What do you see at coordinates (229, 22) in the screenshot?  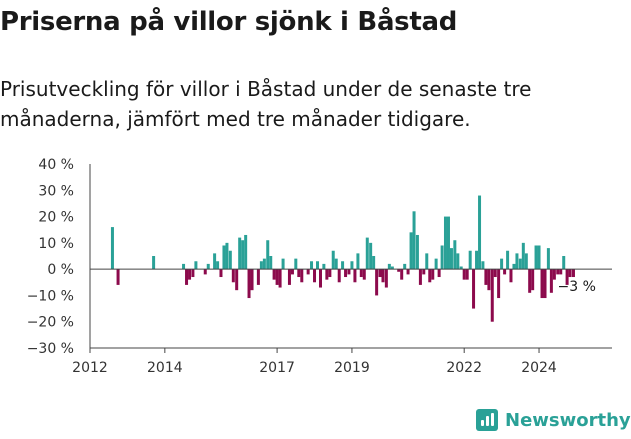 I see `chart-title: Priserna på villor sjönk i Båstad` at bounding box center [229, 22].